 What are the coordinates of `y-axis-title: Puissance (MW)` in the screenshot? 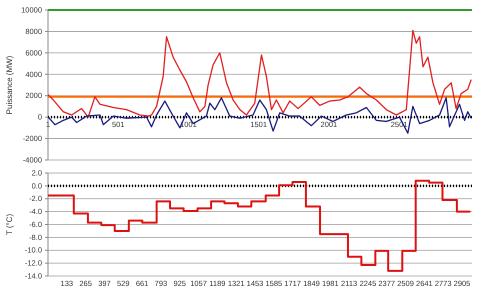 It's located at (9, 84).